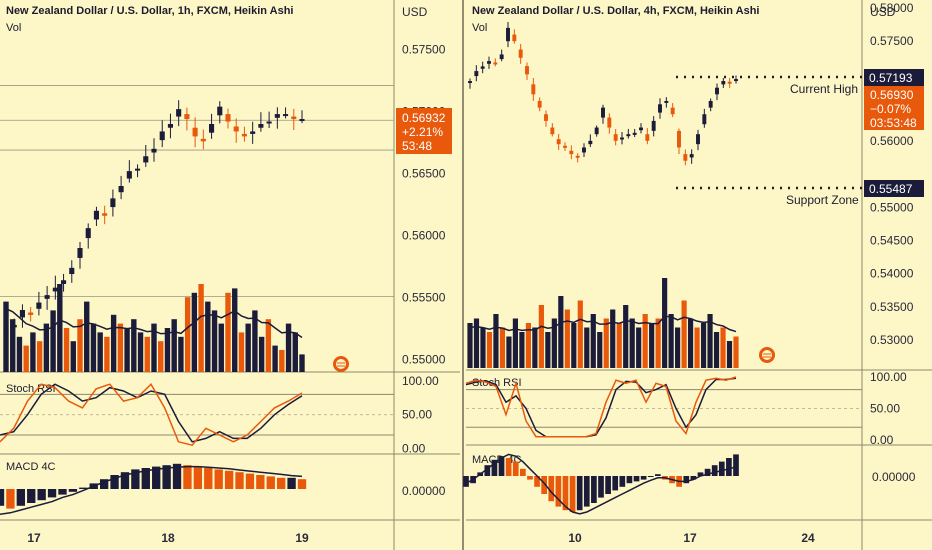 Image resolution: width=932 pixels, height=550 pixels. I want to click on price-tick: 0.56000, so click(892, 141).